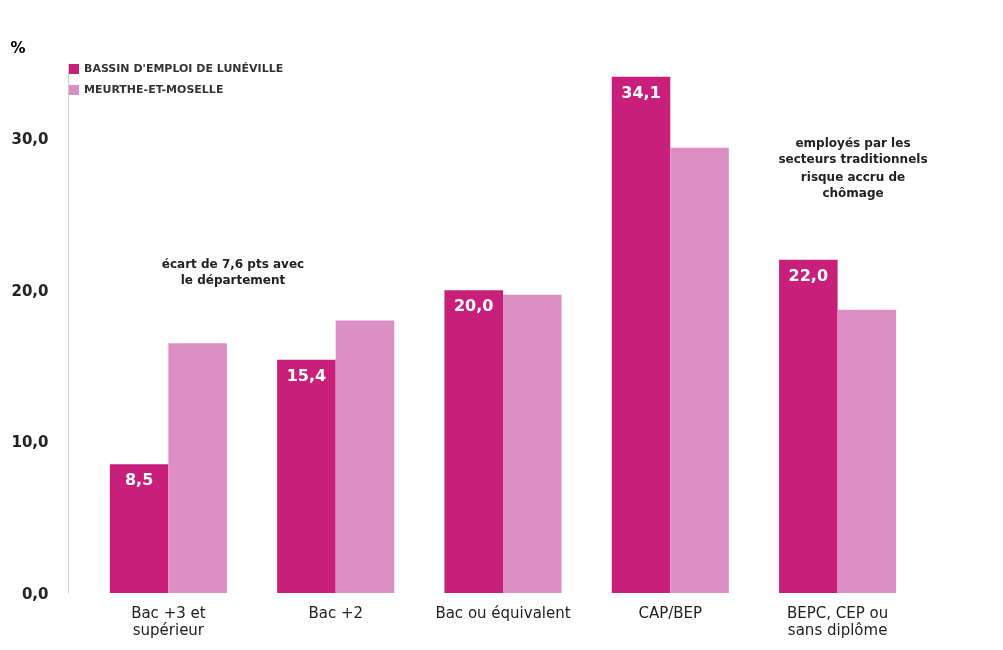  Describe the element at coordinates (853, 184) in the screenshot. I see `annotation: risque accru de chômage` at that location.